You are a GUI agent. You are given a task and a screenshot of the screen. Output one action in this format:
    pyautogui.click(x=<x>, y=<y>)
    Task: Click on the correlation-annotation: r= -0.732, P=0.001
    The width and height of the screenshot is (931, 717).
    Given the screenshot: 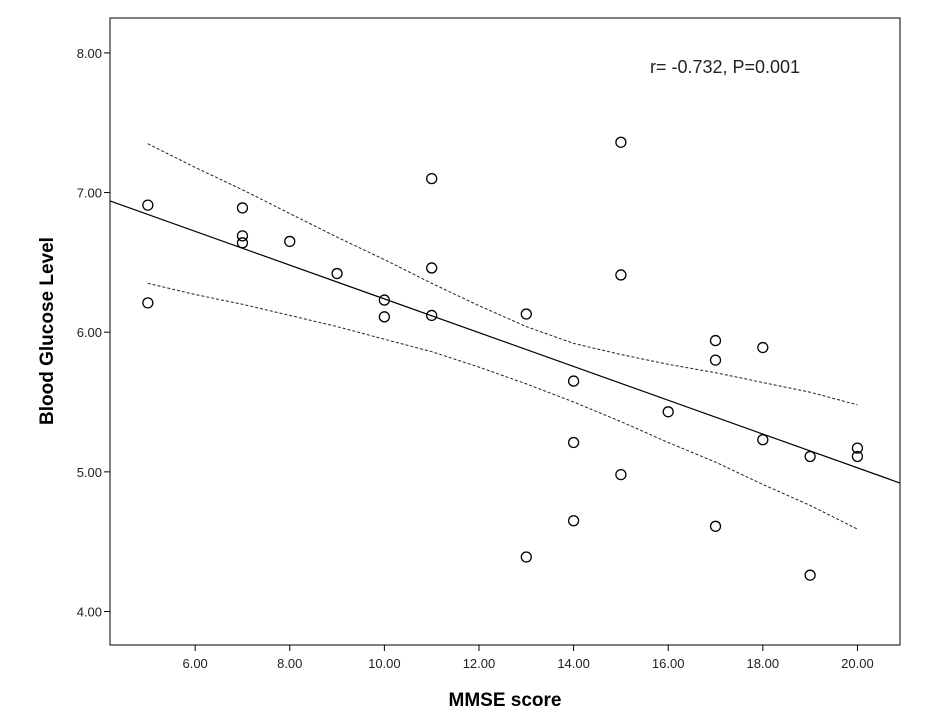 What is the action you would take?
    pyautogui.click(x=725, y=67)
    